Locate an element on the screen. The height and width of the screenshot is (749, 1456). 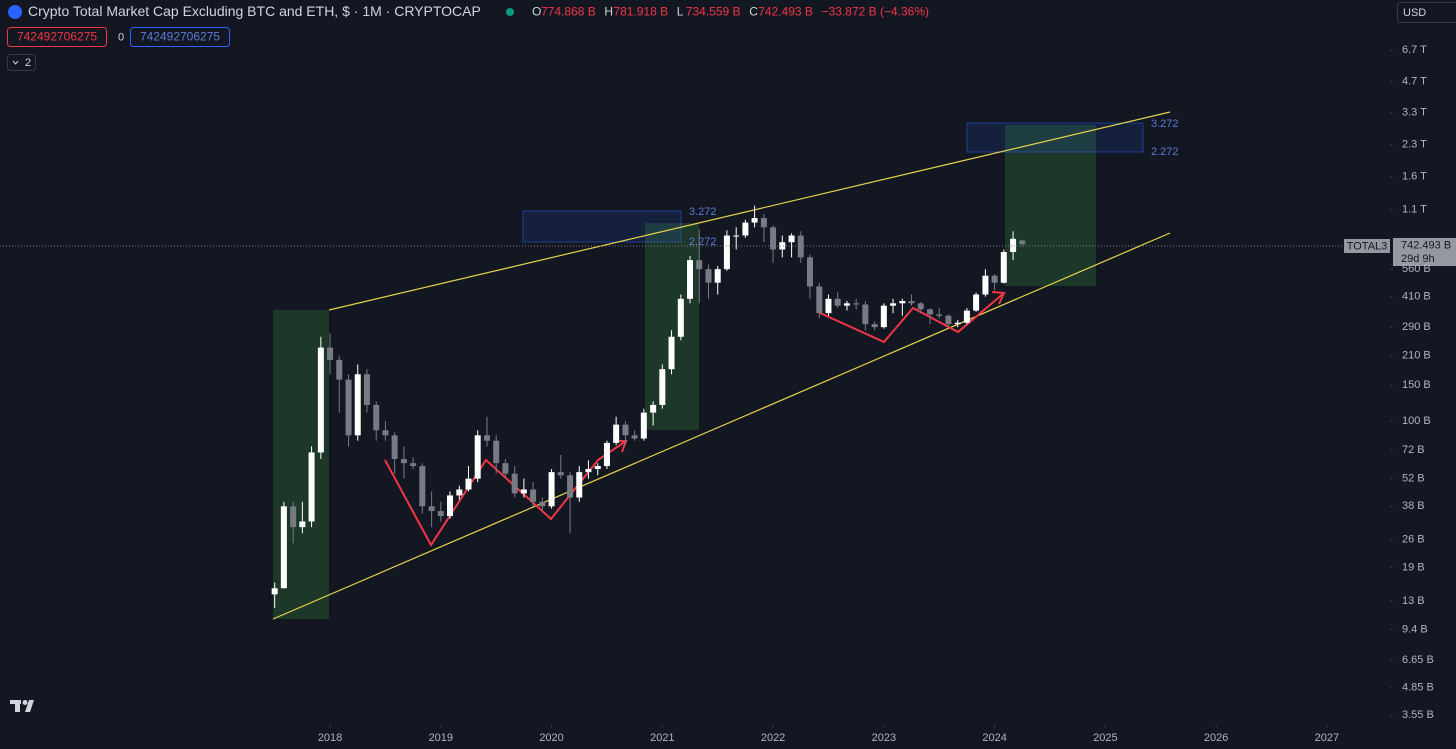
ohlc-key: C is located at coordinates (753, 12).